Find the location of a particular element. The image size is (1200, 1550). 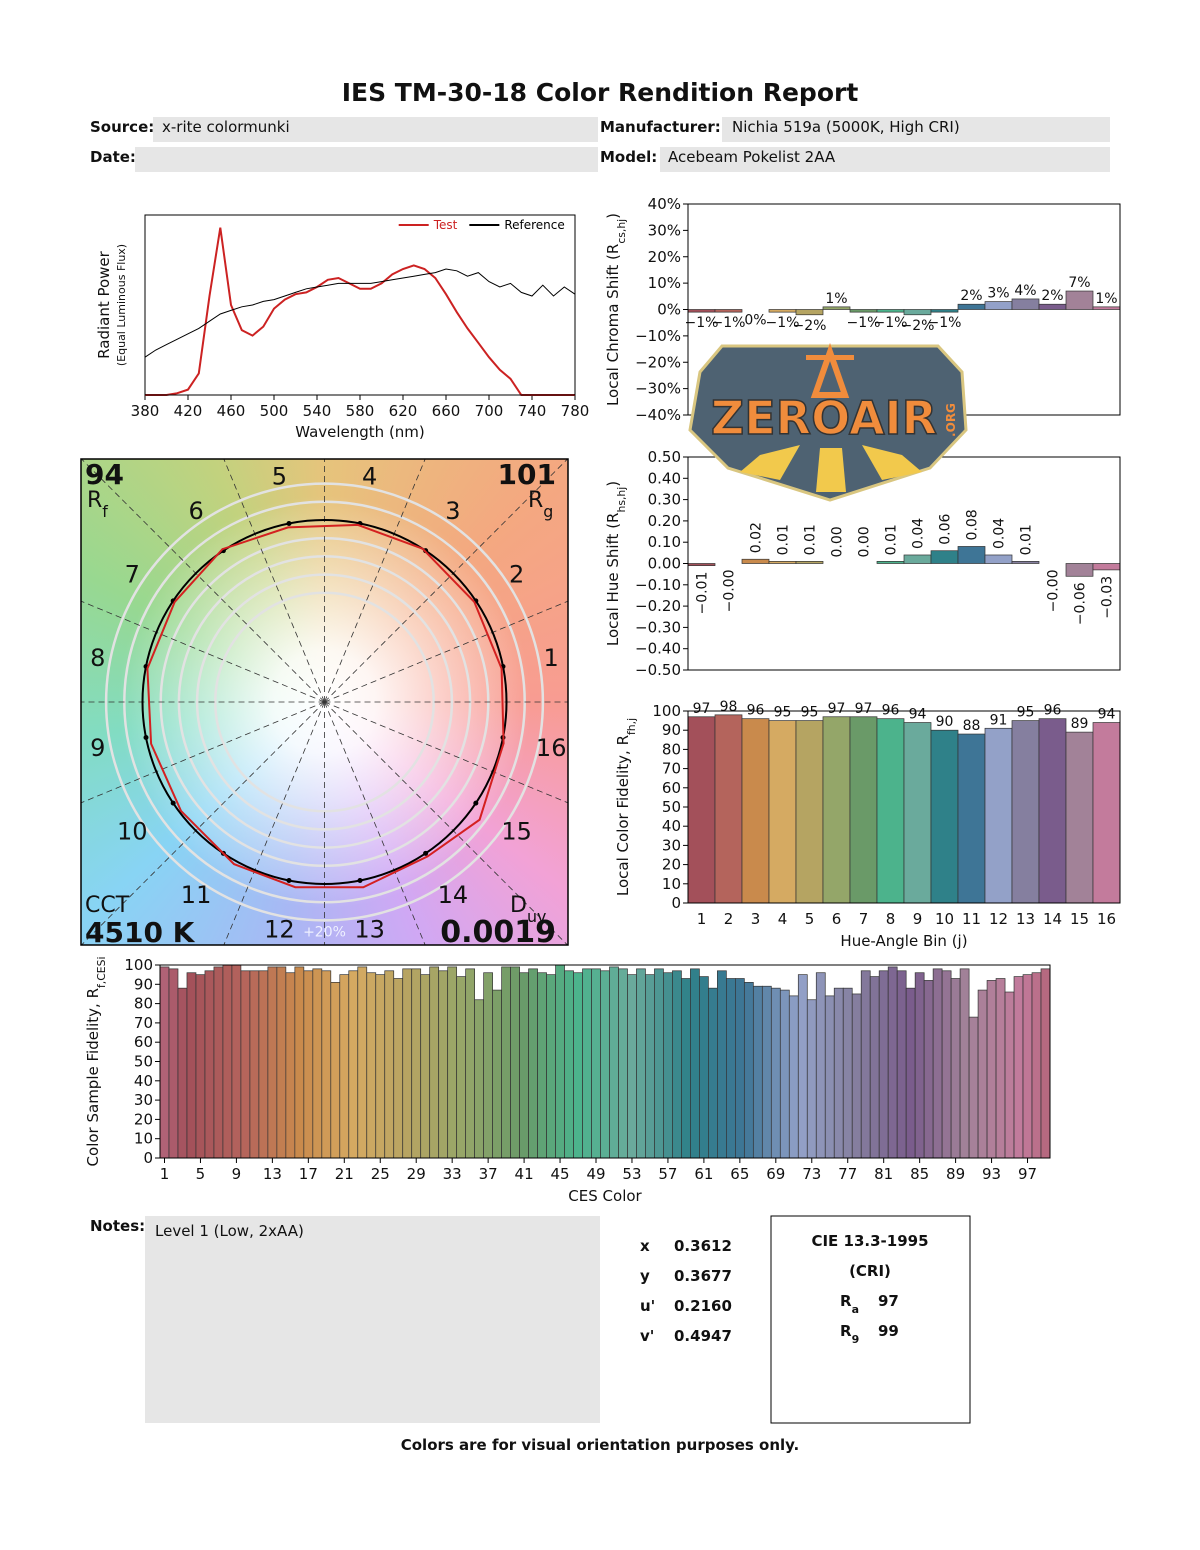

value-label: 1% is located at coordinates (1106, 299).